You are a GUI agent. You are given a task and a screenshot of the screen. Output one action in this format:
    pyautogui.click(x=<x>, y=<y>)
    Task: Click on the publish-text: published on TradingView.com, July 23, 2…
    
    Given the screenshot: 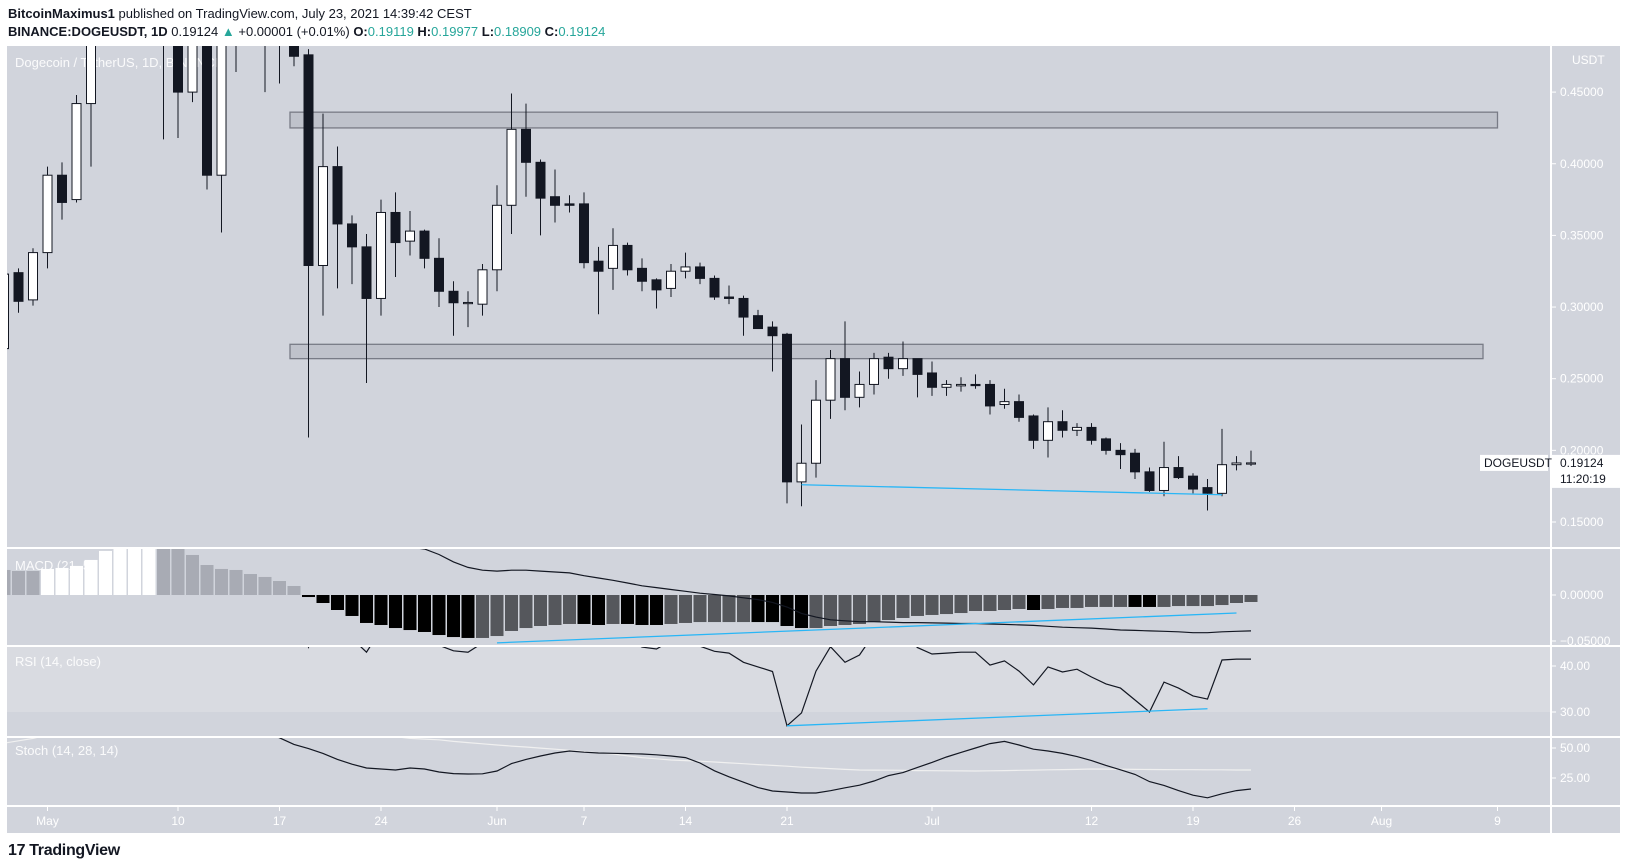 What is the action you would take?
    pyautogui.click(x=295, y=13)
    